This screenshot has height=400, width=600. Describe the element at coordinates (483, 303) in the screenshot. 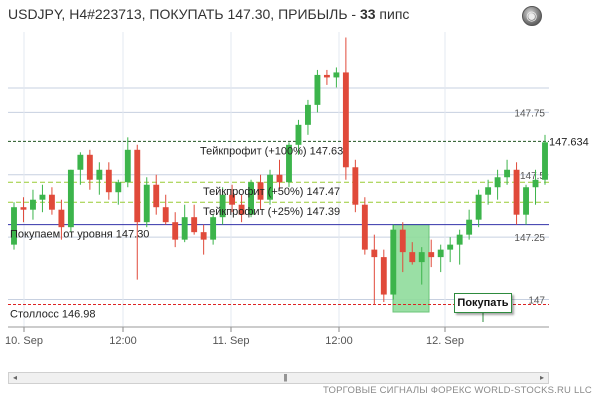

I see `buy-signal-button: Покупать` at that location.